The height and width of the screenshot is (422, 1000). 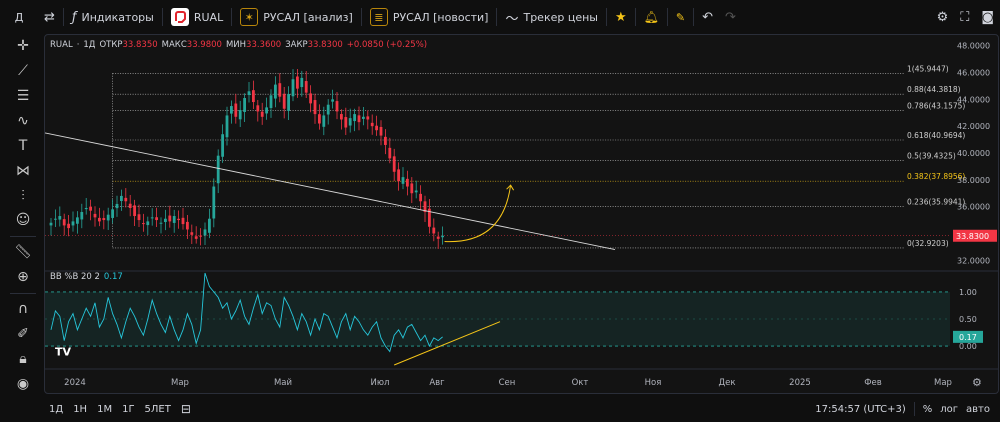 I want to click on price-tick-label: 38.0000, so click(x=973, y=180).